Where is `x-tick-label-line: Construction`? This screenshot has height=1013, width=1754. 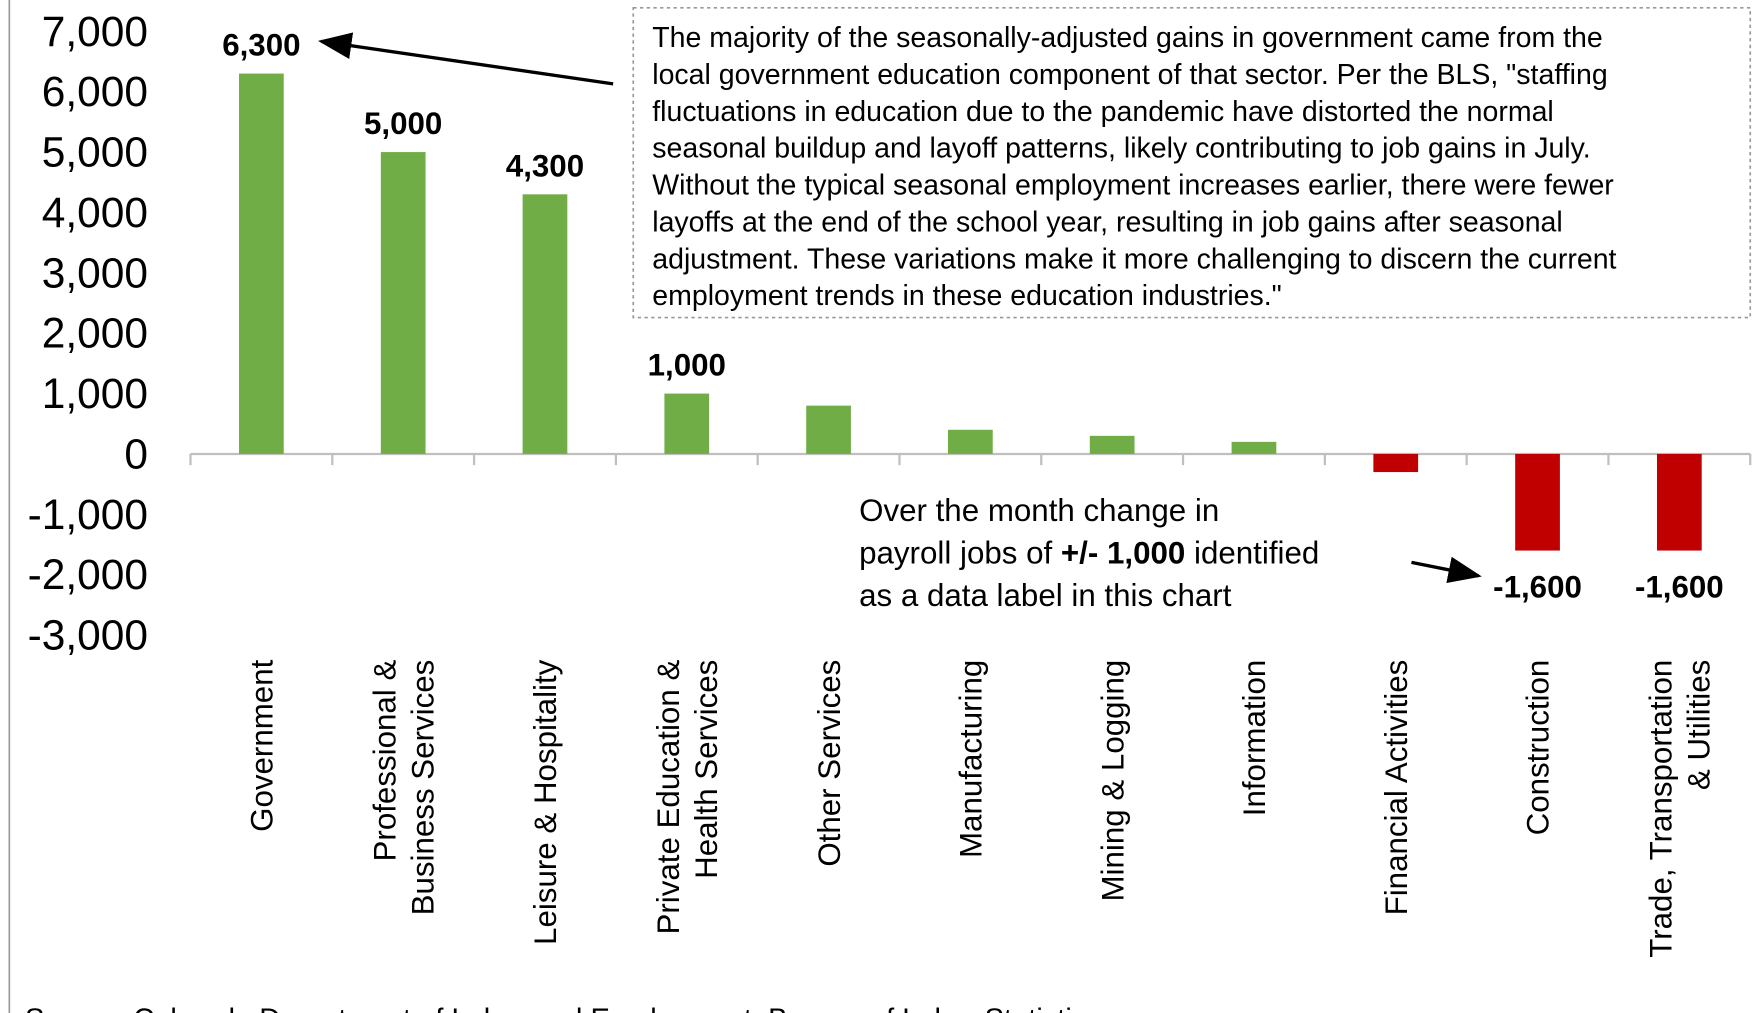 x-tick-label-line: Construction is located at coordinates (1538, 748).